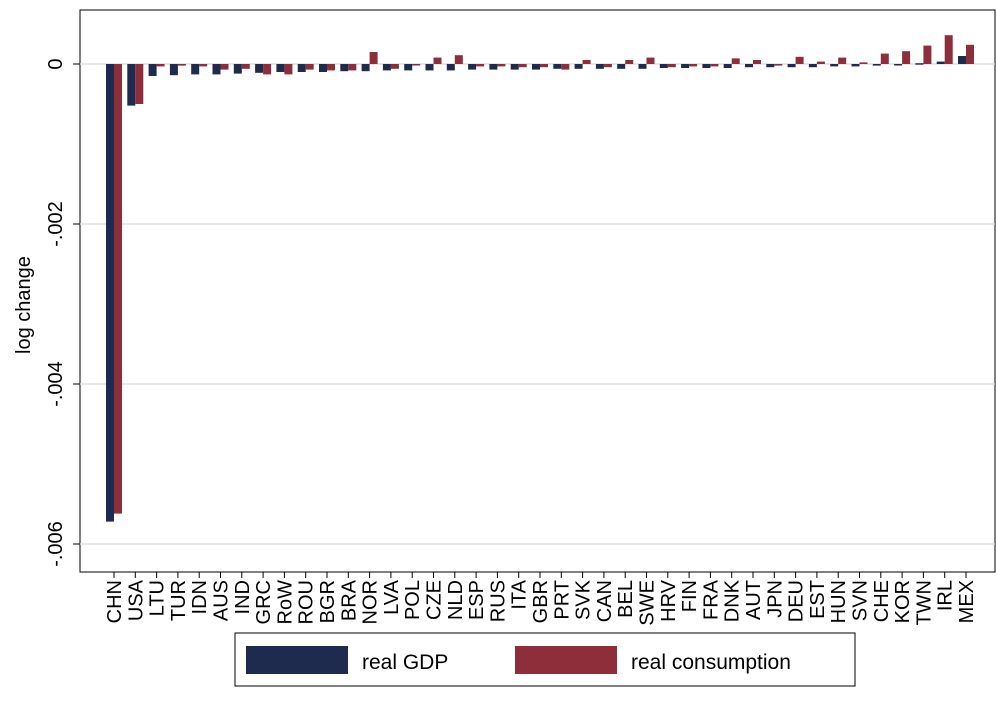  I want to click on bar-real-GDP-EST, so click(812, 66).